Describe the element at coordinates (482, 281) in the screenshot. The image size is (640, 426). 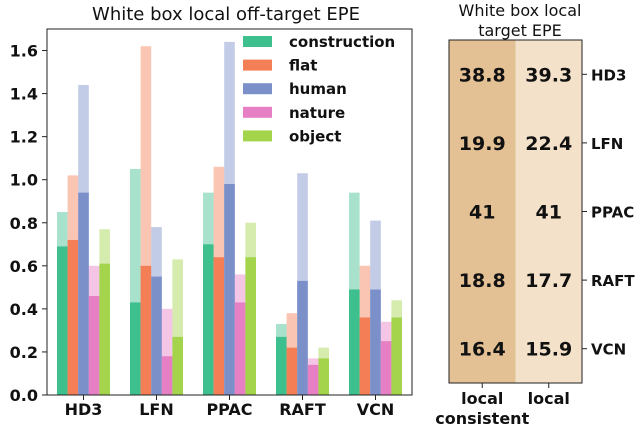
I see `heatmap-cell-raft-local-consistent: 18.8` at that location.